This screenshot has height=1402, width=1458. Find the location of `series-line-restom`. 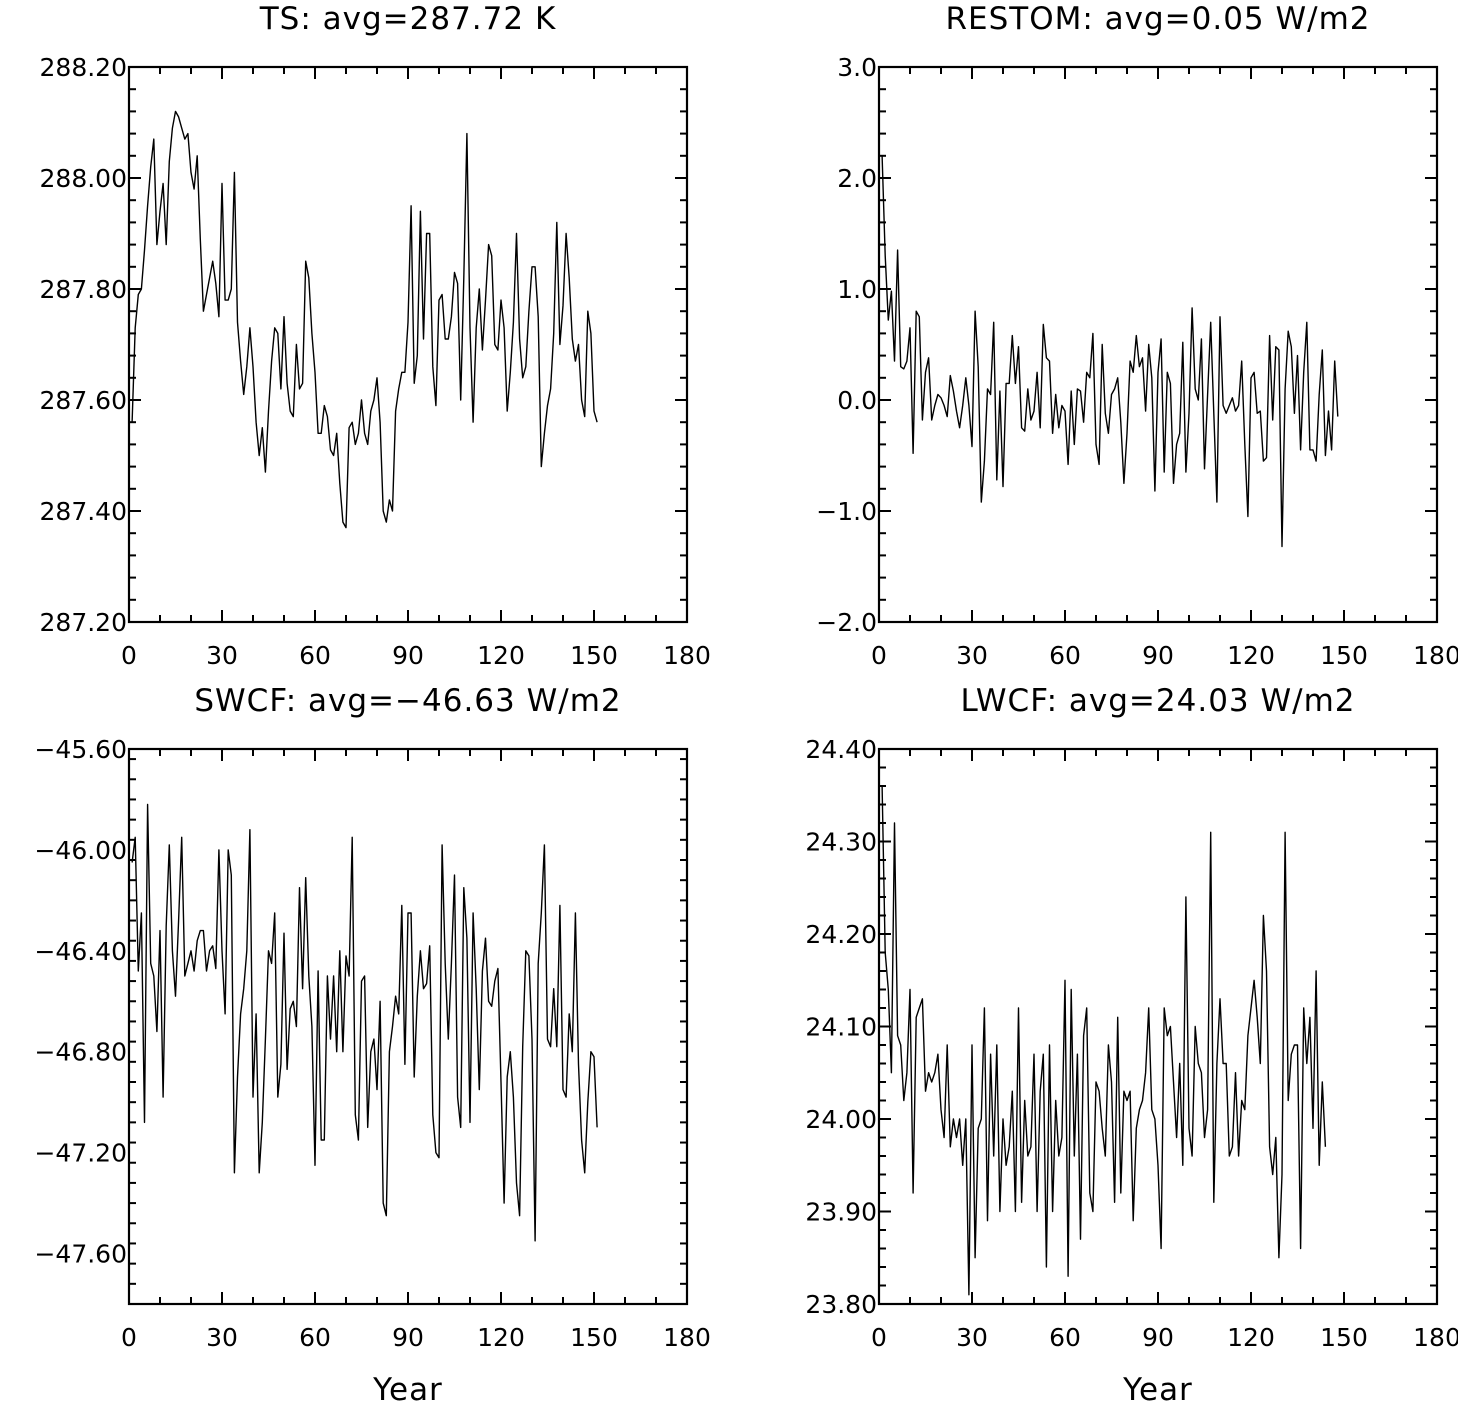

series-line-restom is located at coordinates (1110, 351).